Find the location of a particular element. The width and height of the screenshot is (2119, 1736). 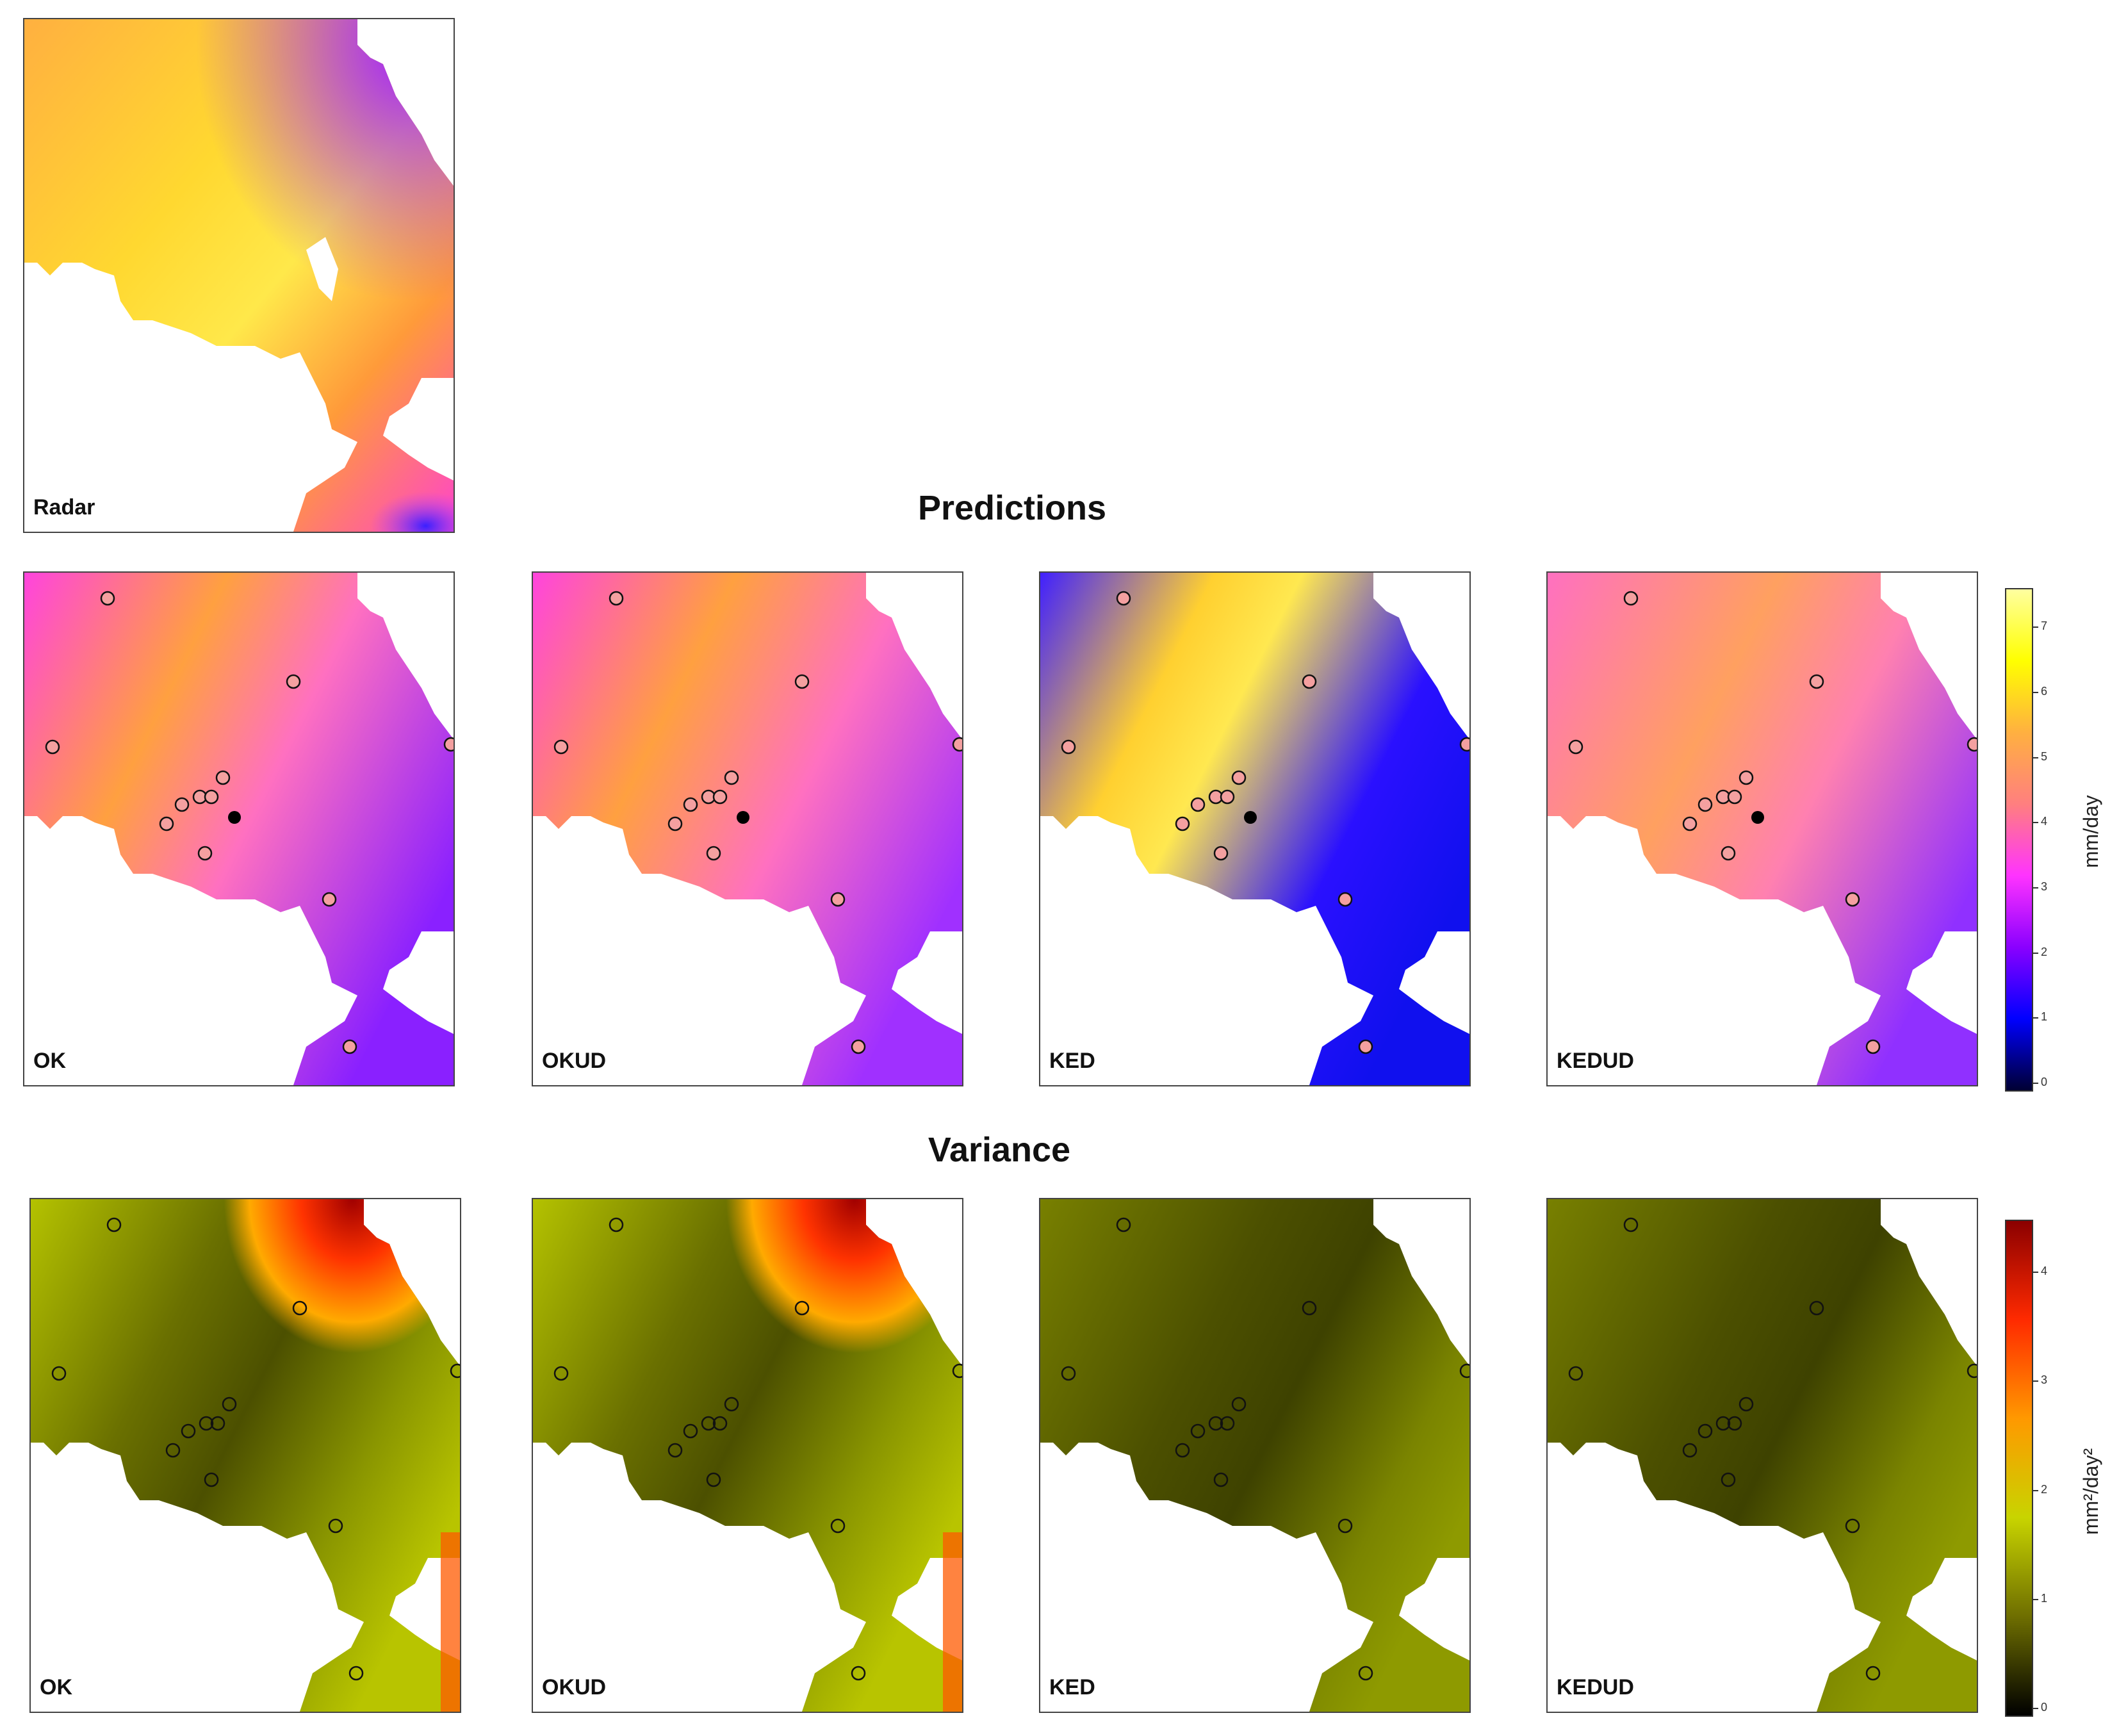

colorbar-tick-label: 5 is located at coordinates (2044, 756).